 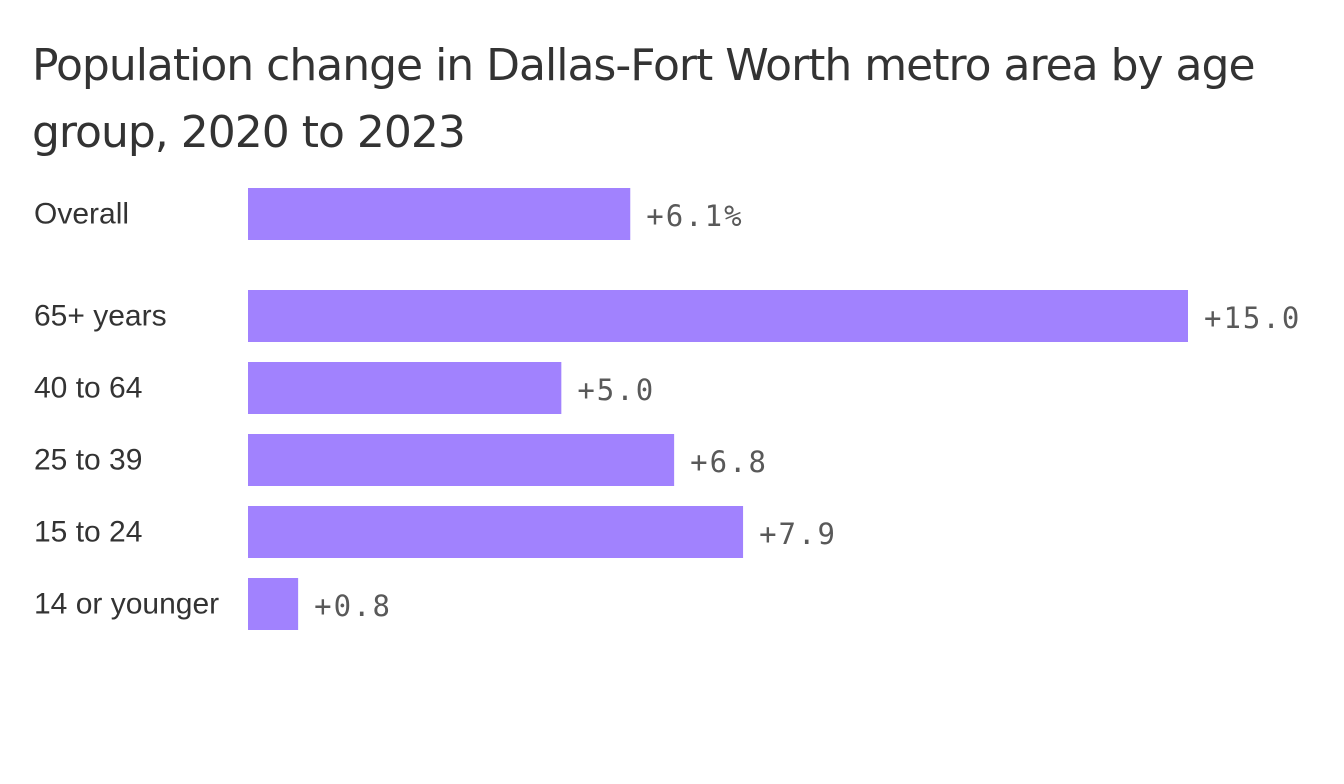 I want to click on value-label: +0.8, so click(x=353, y=606).